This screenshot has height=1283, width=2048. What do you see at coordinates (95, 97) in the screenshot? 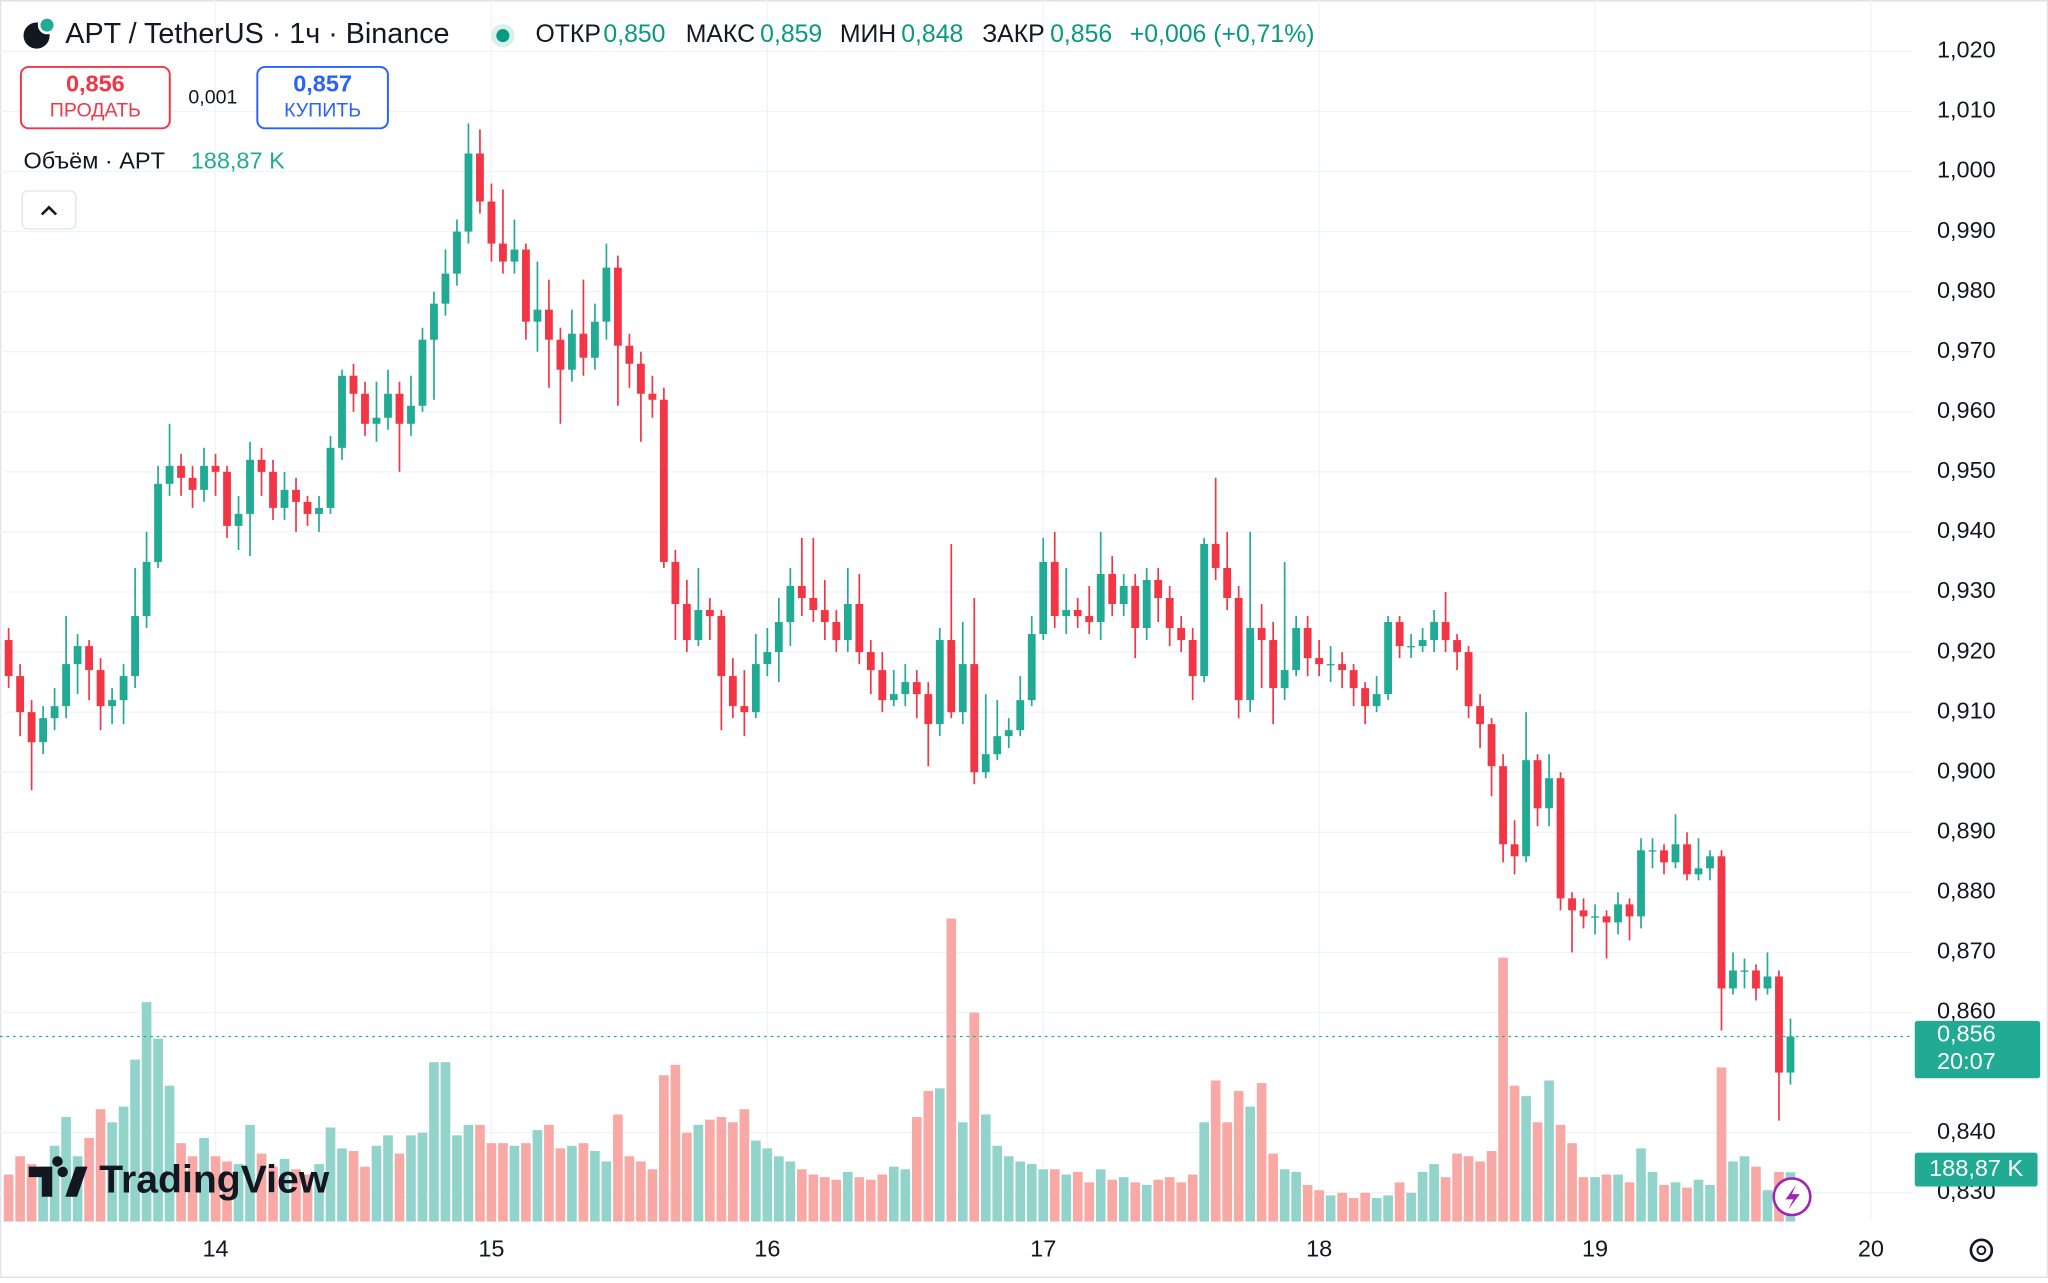
I see `sell-button` at bounding box center [95, 97].